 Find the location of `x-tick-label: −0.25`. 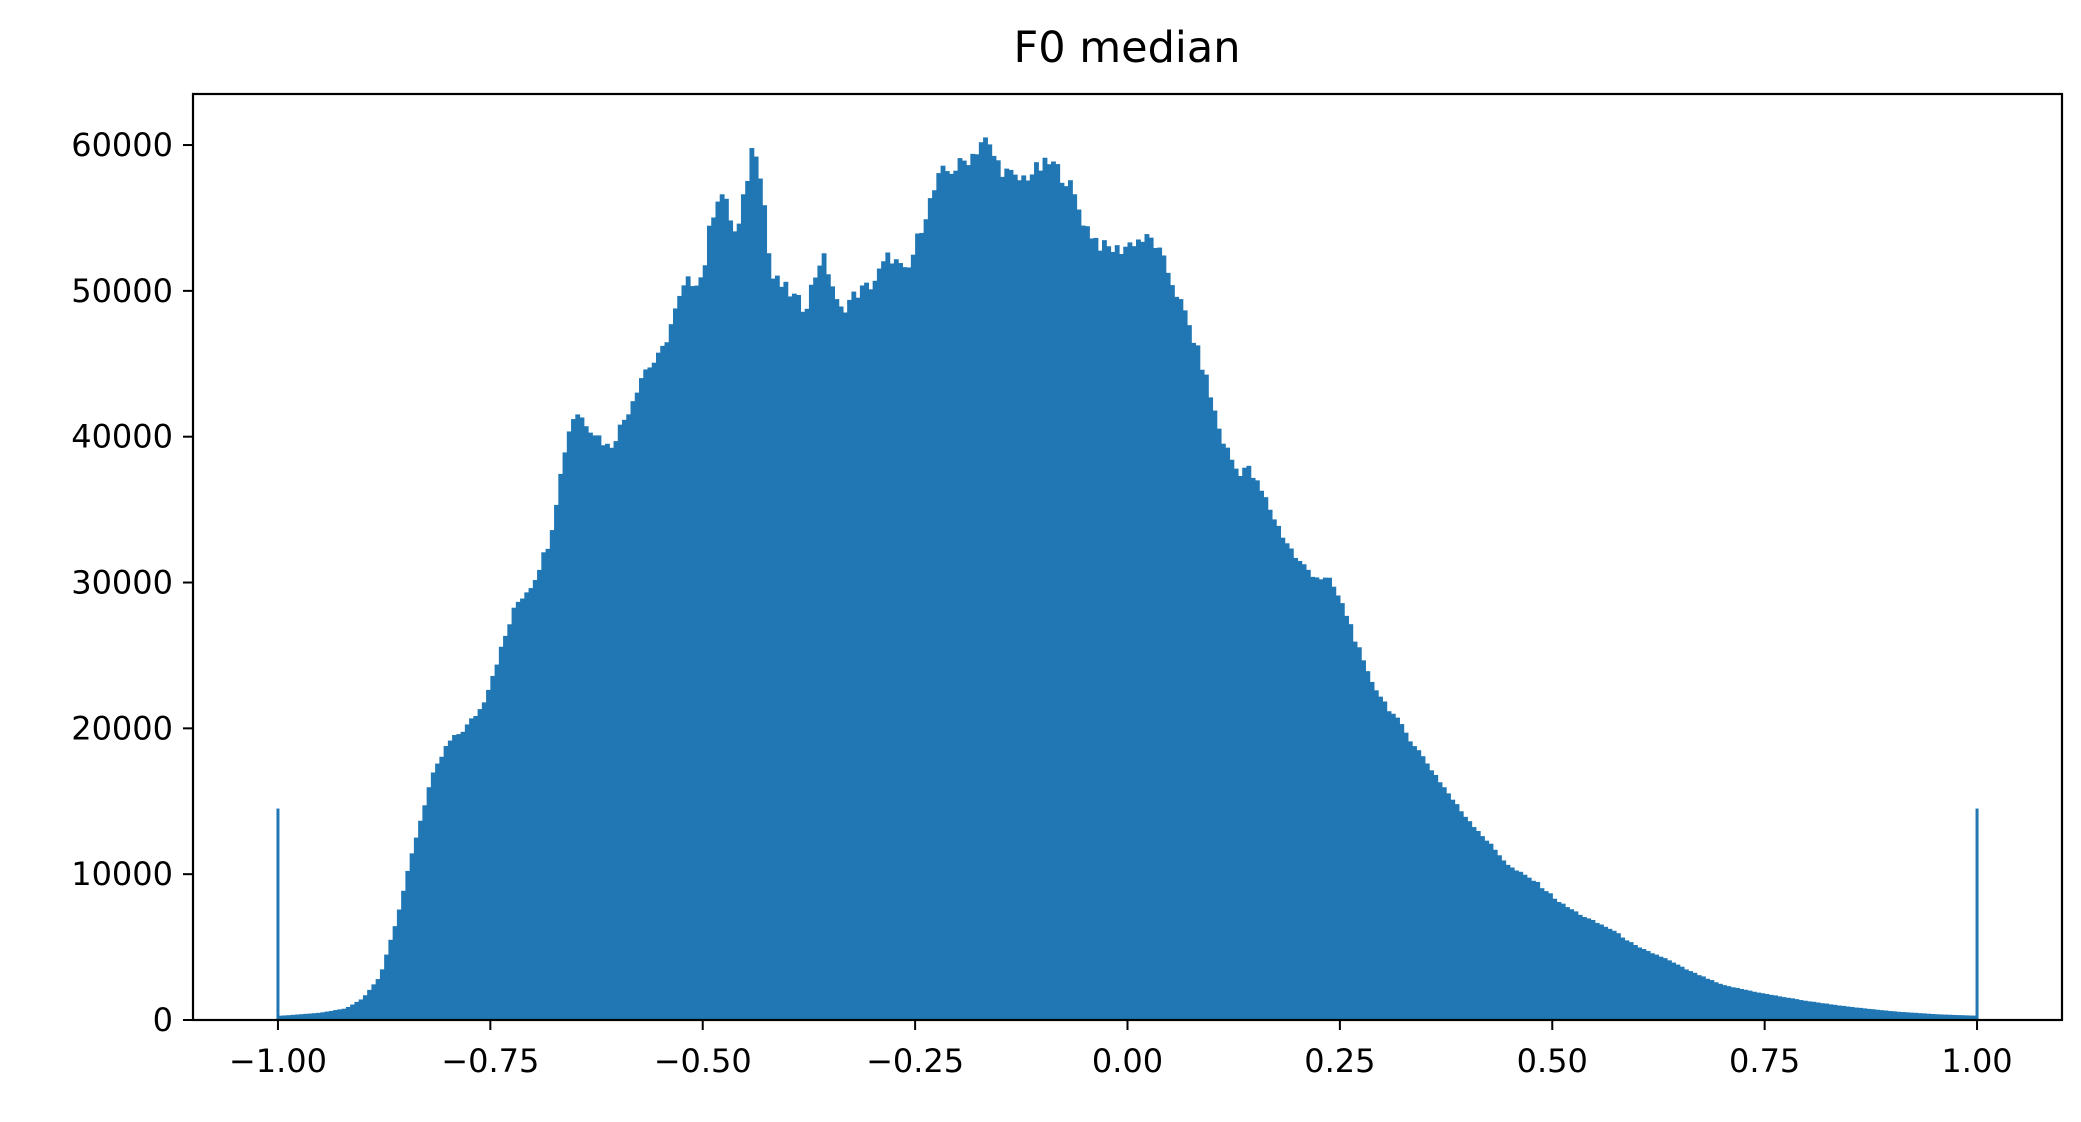

x-tick-label: −0.25 is located at coordinates (915, 1061).